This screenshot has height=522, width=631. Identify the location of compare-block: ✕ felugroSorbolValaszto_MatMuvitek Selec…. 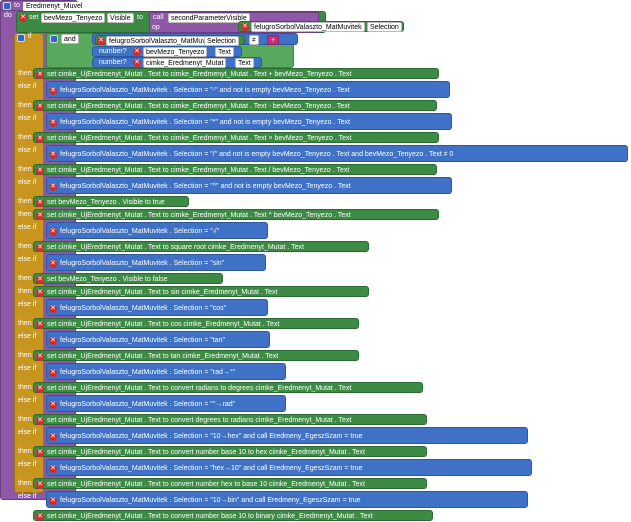
(195, 39).